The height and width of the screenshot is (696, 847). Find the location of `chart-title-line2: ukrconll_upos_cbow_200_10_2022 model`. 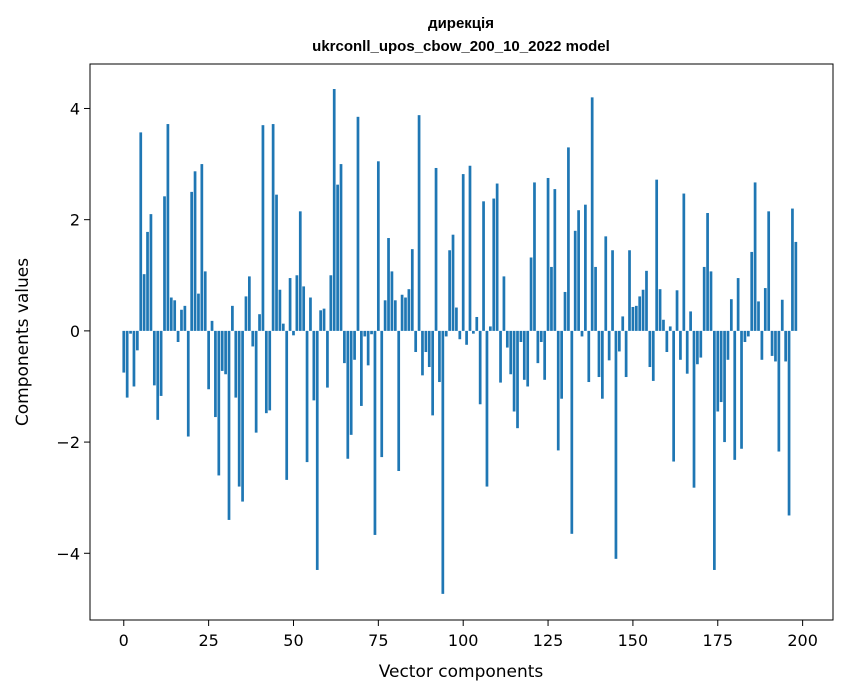

chart-title-line2: ukrconll_upos_cbow_200_10_2022 model is located at coordinates (461, 46).